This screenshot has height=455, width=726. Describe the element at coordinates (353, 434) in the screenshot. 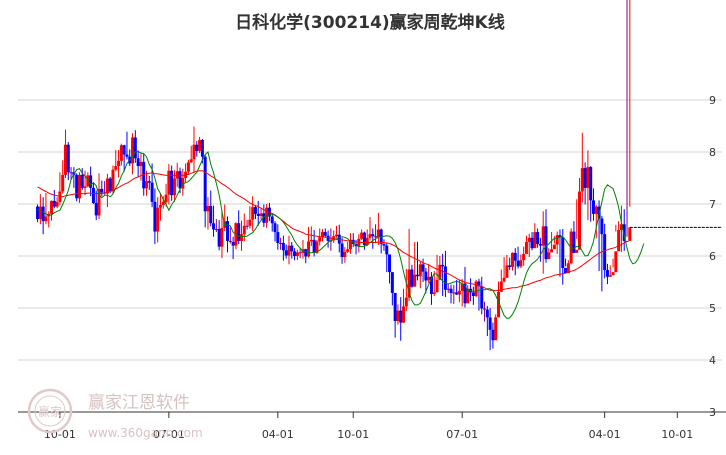

I see `x-tick-label-3: 10-01` at that location.